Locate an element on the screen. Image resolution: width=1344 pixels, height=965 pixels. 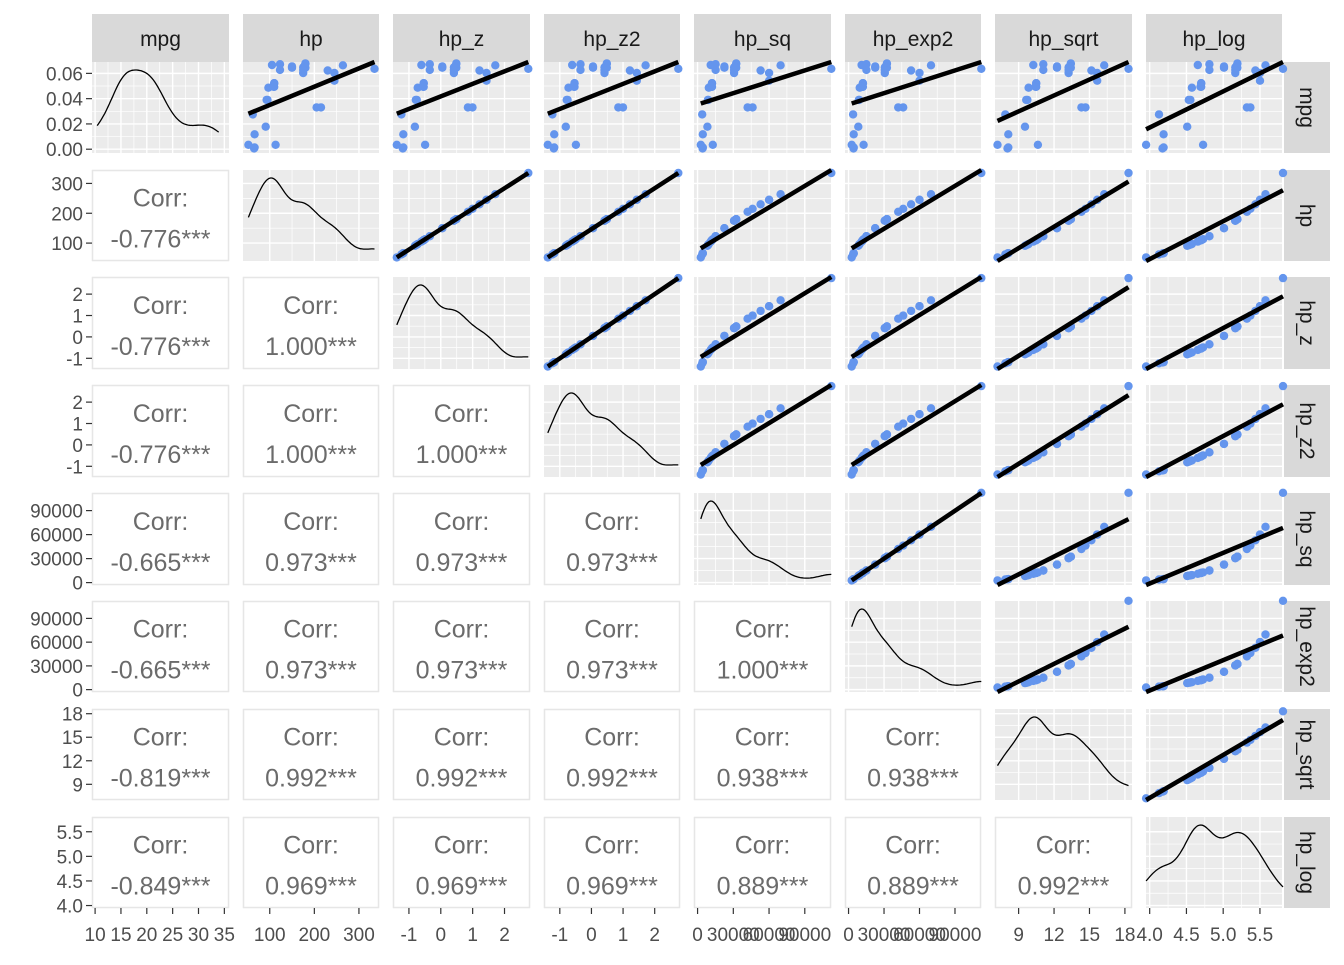
corr-panel-hp_exp2-mpg is located at coordinates (160, 646).